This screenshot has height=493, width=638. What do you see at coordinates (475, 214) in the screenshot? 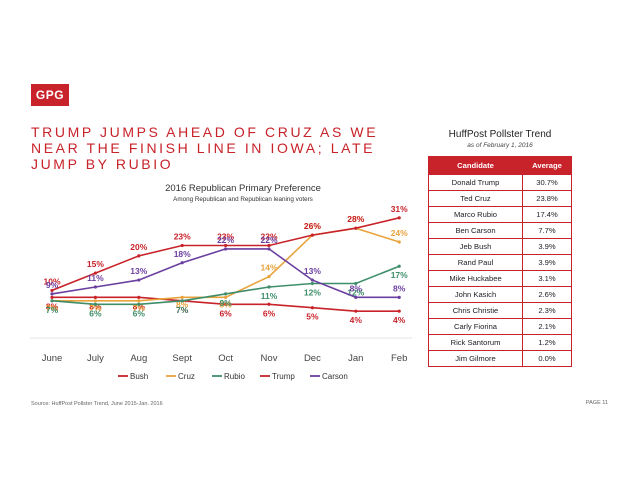
I see `candidate-cell: Marco Rubio` at bounding box center [475, 214].